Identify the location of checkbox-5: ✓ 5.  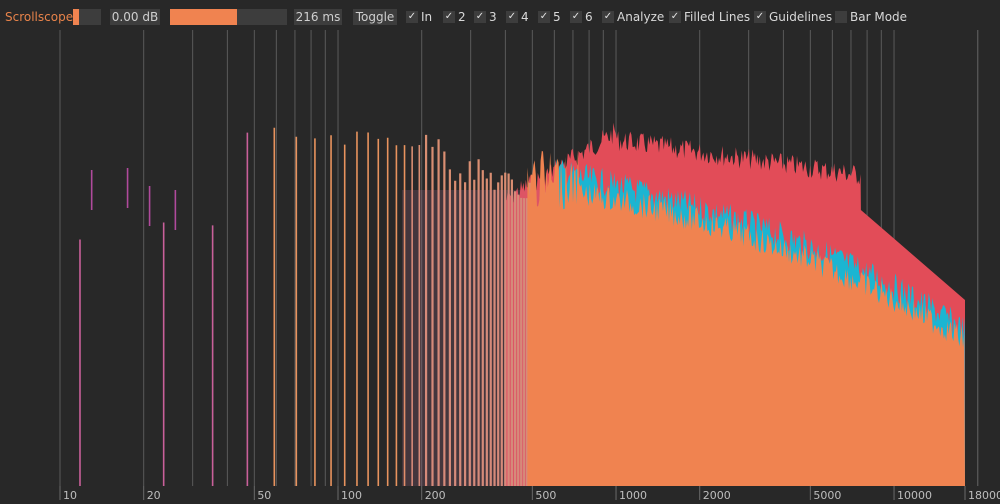
(549, 17).